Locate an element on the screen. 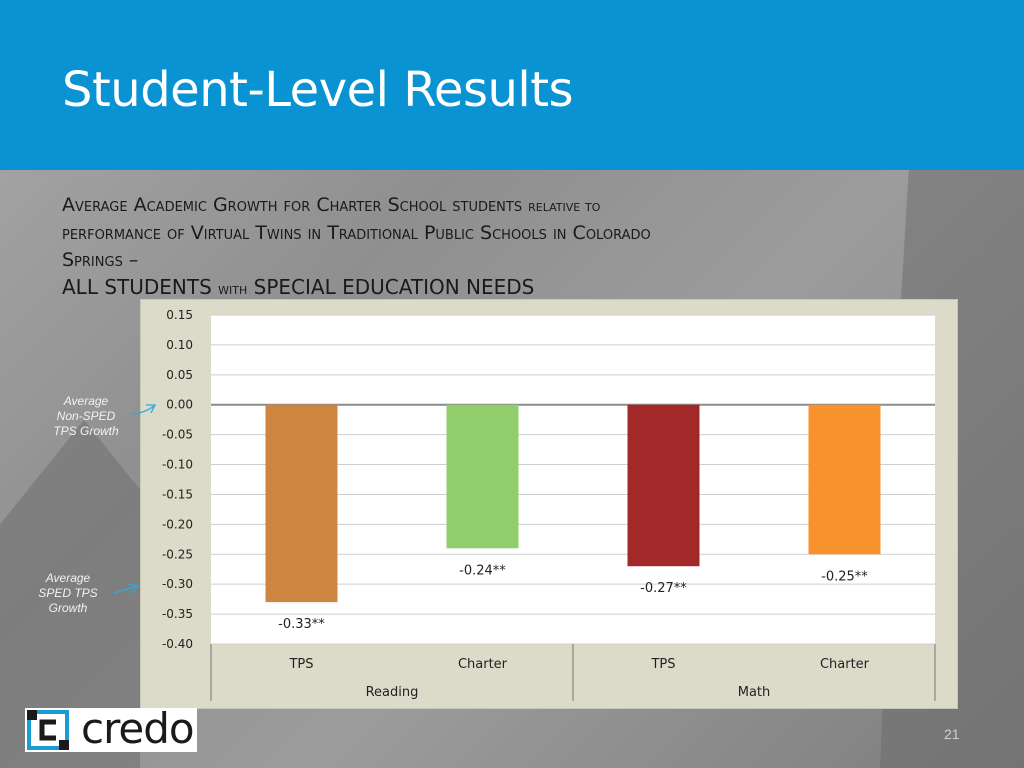 The width and height of the screenshot is (1024, 768). y-tick-label: 0.00 is located at coordinates (179, 405).